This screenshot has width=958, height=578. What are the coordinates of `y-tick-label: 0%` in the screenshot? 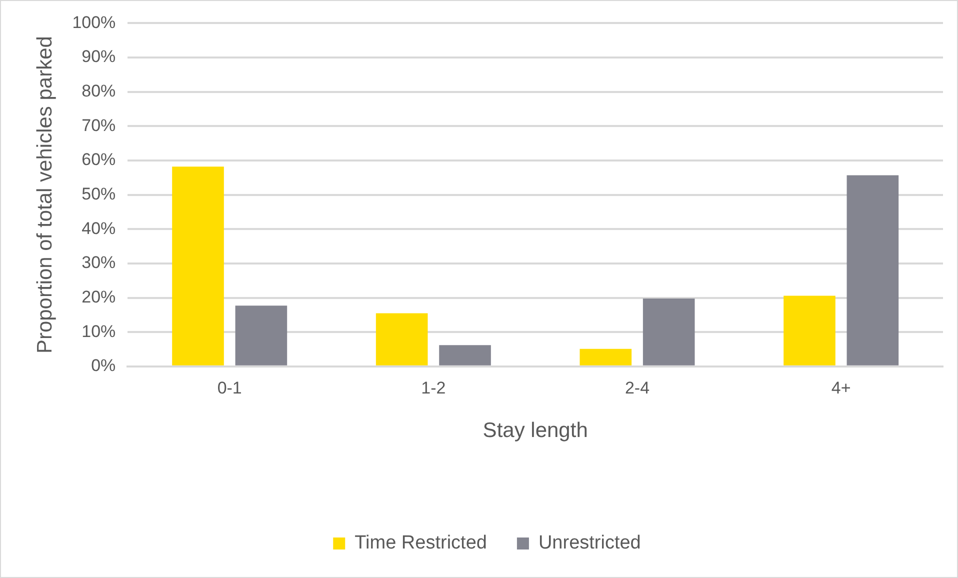 It's located at (103, 366).